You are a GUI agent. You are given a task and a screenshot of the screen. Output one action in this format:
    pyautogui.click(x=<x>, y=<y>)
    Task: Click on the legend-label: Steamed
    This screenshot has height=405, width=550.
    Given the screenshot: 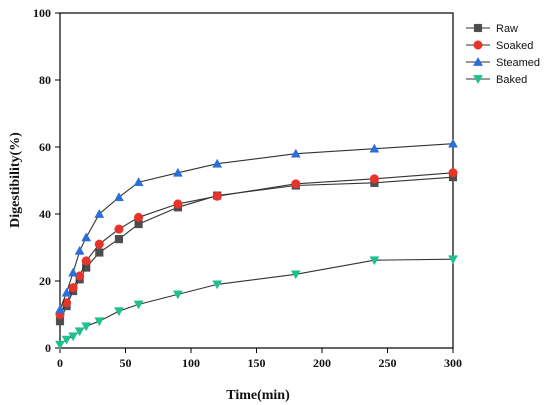 What is the action you would take?
    pyautogui.click(x=518, y=63)
    